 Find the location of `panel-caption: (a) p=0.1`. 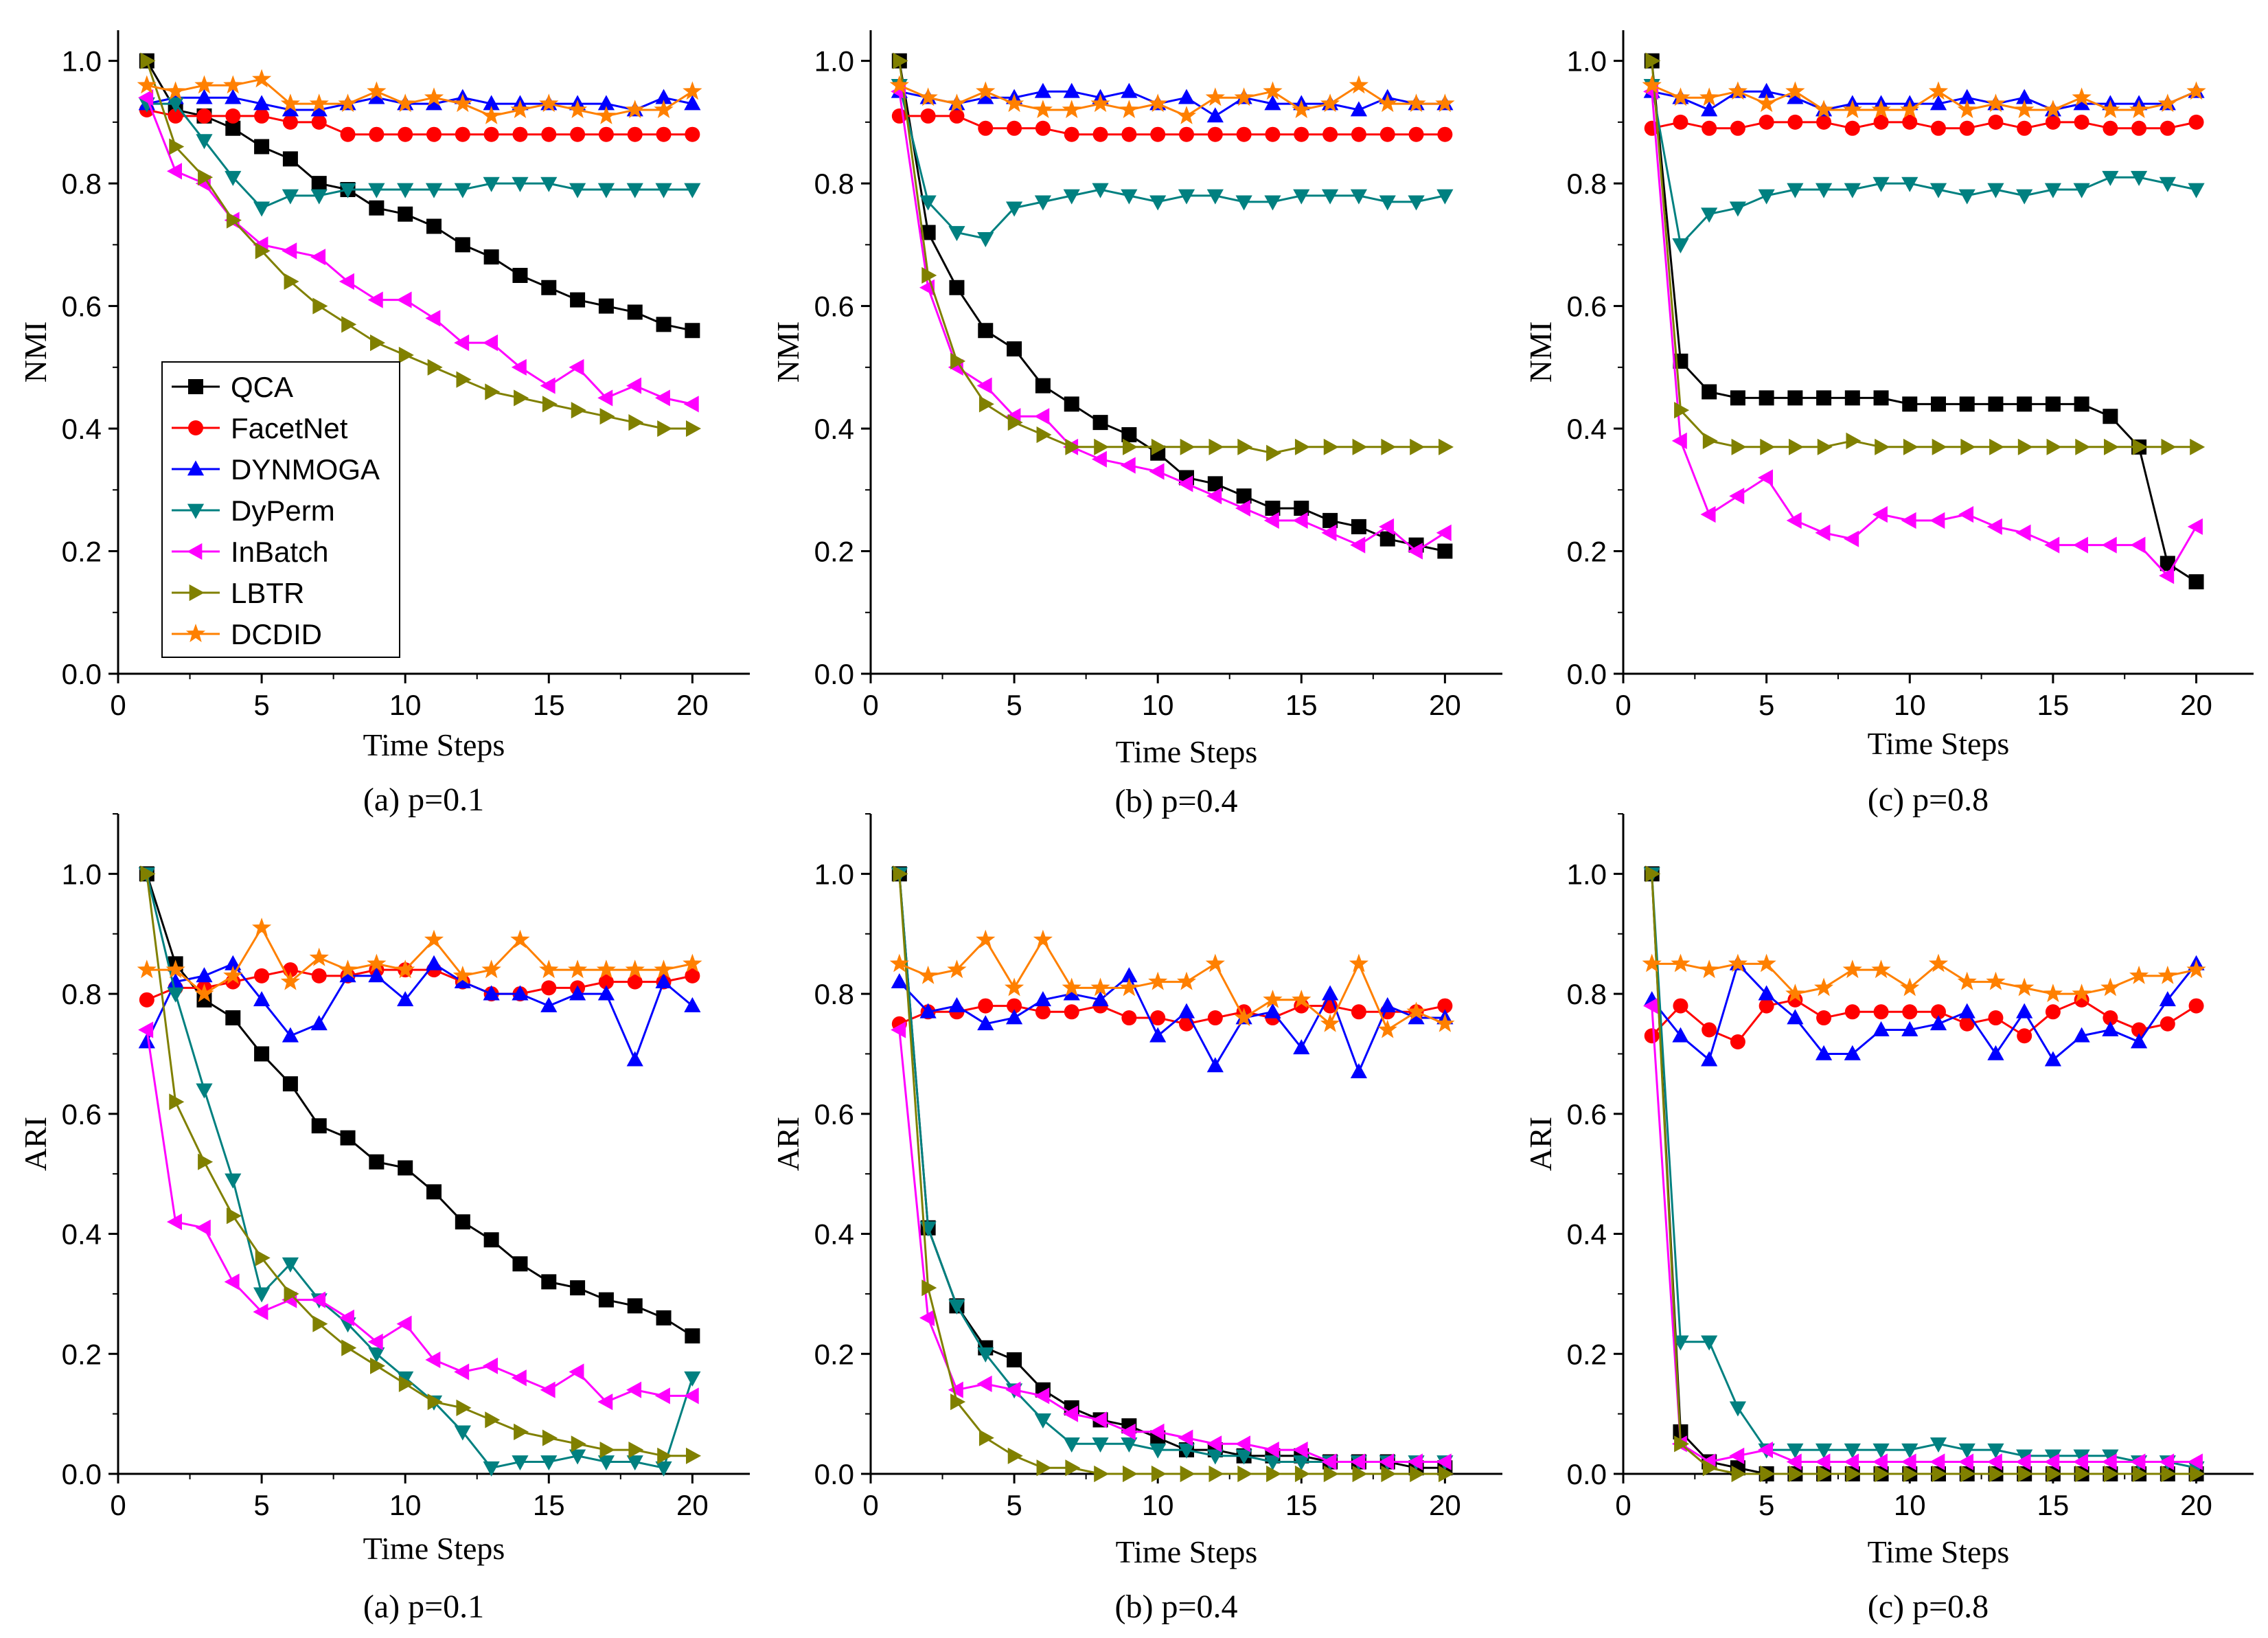

panel-caption: (a) p=0.1 is located at coordinates (424, 1607).